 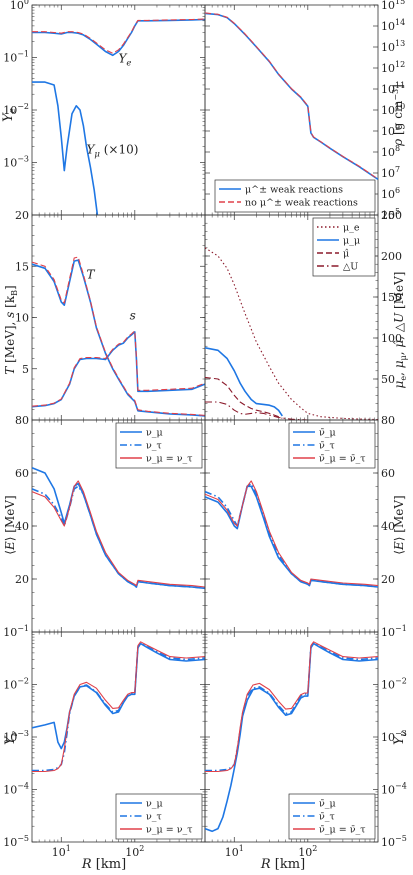 What do you see at coordinates (393, 6) in the screenshot?
I see `y-tick-label: 1015` at bounding box center [393, 6].